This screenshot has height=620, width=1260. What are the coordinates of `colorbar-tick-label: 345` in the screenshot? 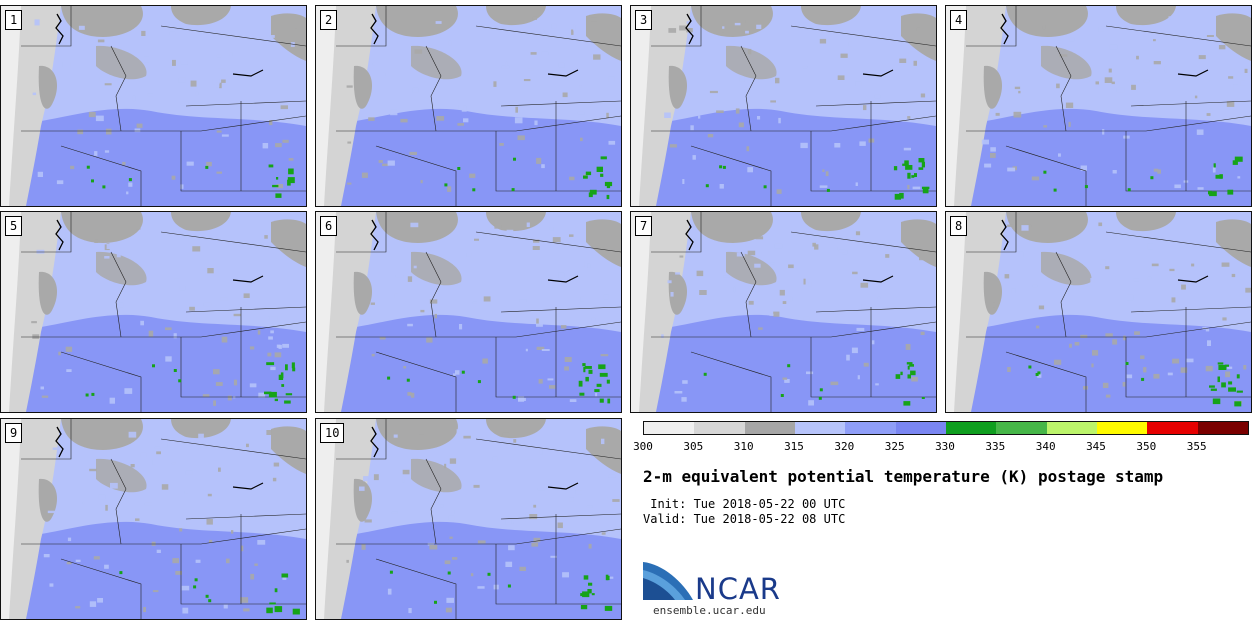 It's located at (1096, 446).